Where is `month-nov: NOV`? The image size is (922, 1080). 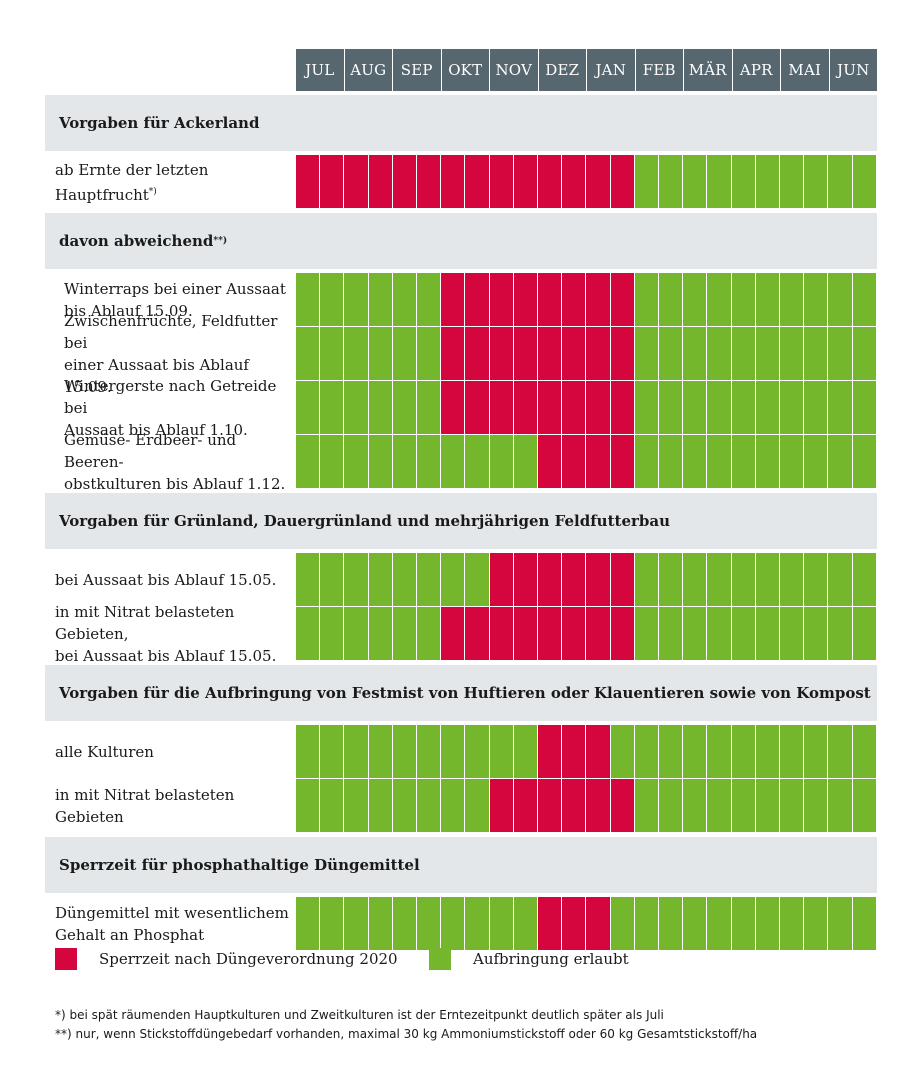
month-nov: NOV is located at coordinates (514, 70).